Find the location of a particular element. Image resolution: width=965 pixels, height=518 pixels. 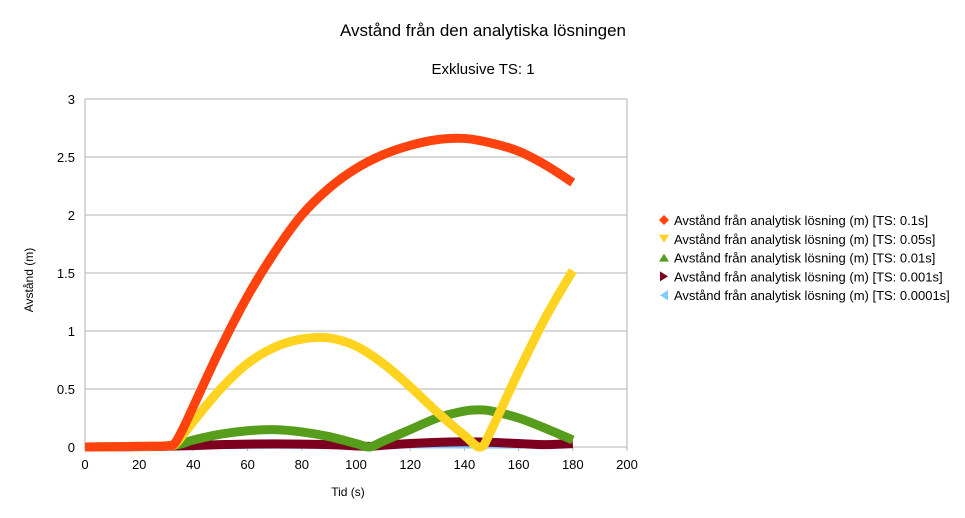

x-tick-labels: 0 20 40 60 80 100 120 140 160 180 200 is located at coordinates (359, 464).